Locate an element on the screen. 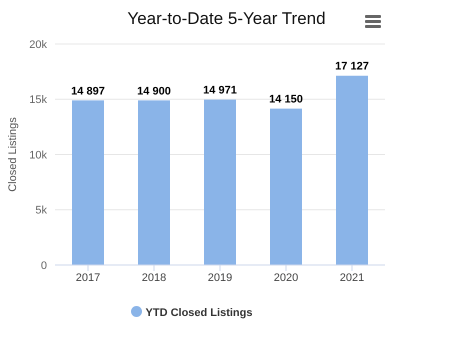  y-tick-label: 20k is located at coordinates (38, 44).